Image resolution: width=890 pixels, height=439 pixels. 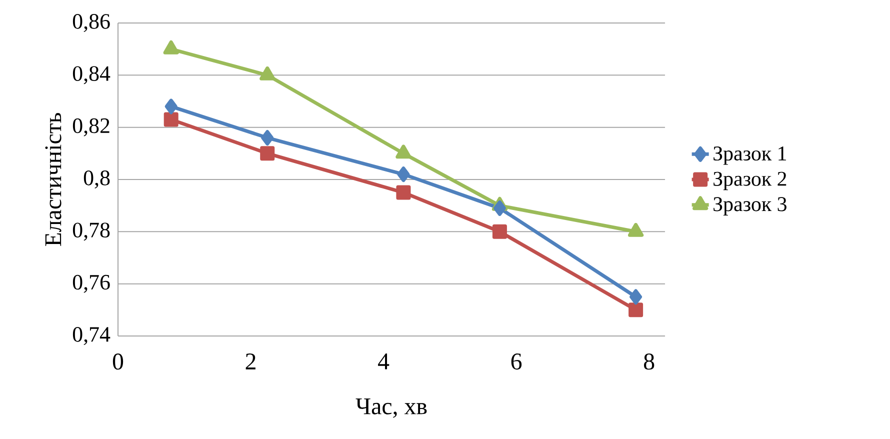 What do you see at coordinates (91, 231) in the screenshot?
I see `y-tick-label: 0,78` at bounding box center [91, 231].